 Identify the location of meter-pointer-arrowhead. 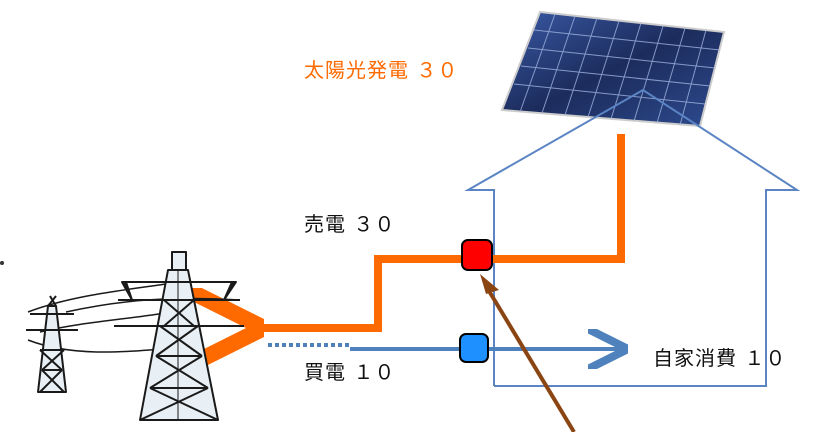
(489, 284).